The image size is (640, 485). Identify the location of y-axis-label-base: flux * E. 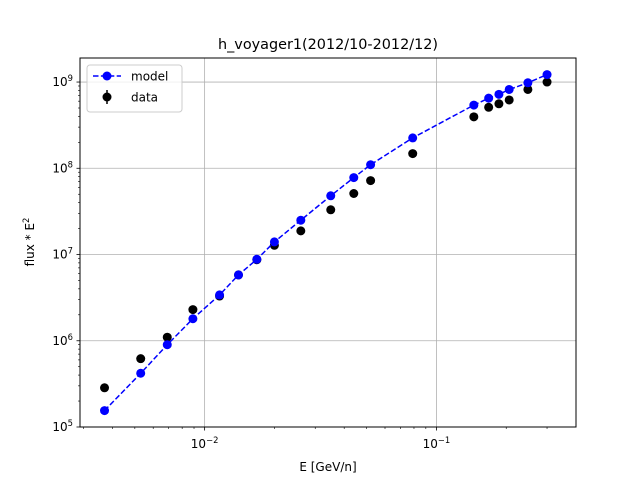
(30, 244).